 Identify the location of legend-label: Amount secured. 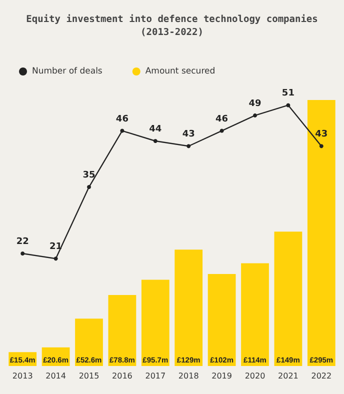
(180, 71).